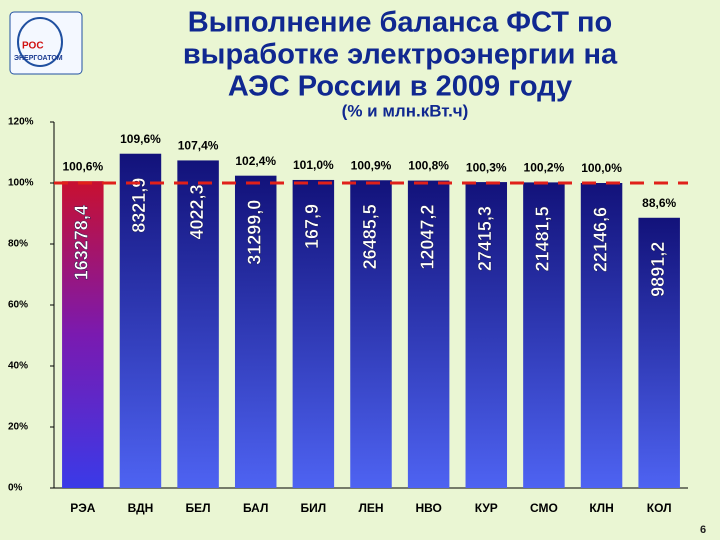 The width and height of the screenshot is (720, 540). Describe the element at coordinates (485, 238) in the screenshot. I see `bar-text: 27415,3` at that location.